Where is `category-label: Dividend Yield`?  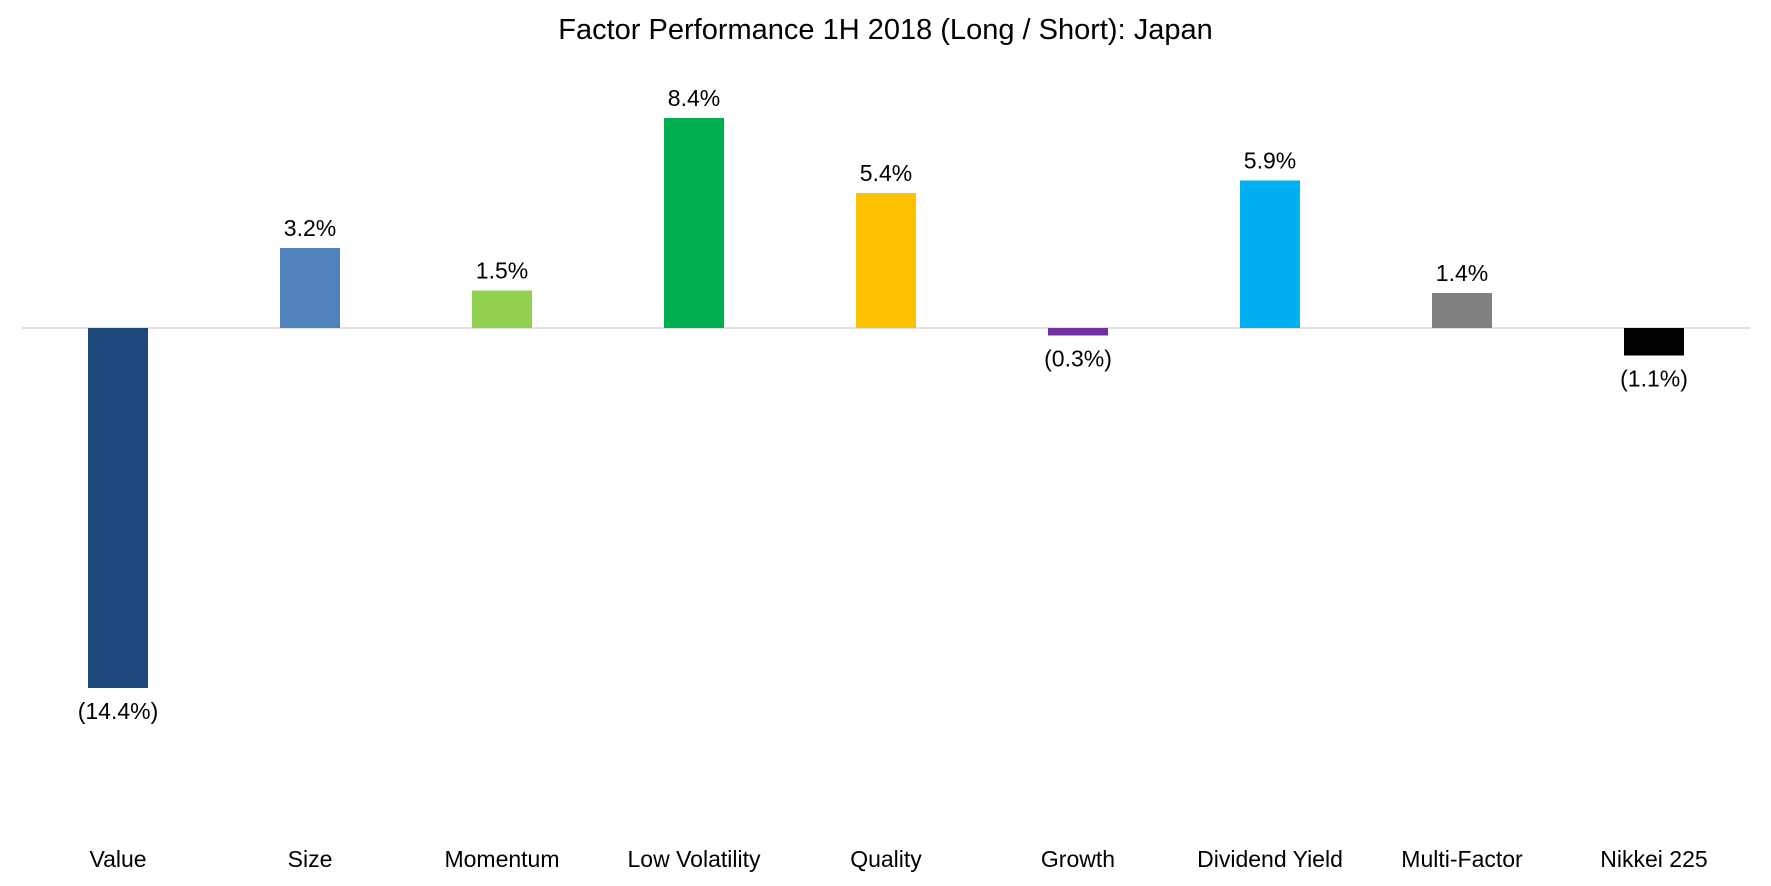
category-label: Dividend Yield is located at coordinates (1270, 859).